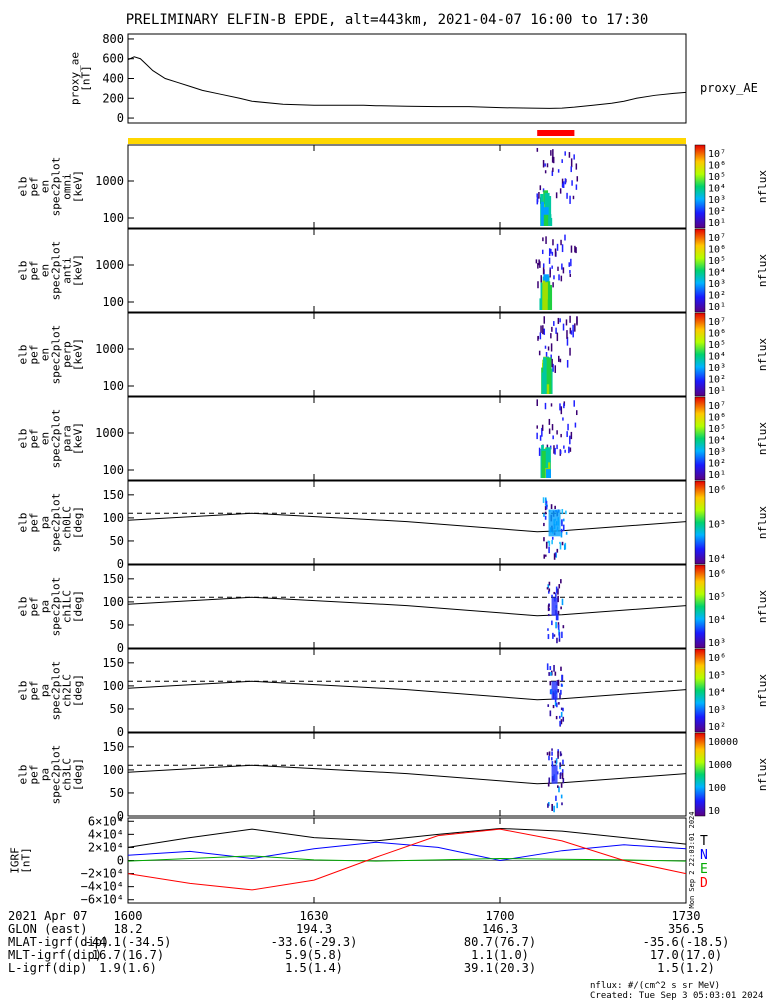 This screenshot has height=1000, width=775. I want to click on pa_ch0lc-ylabel-line: [deg], so click(78, 522).